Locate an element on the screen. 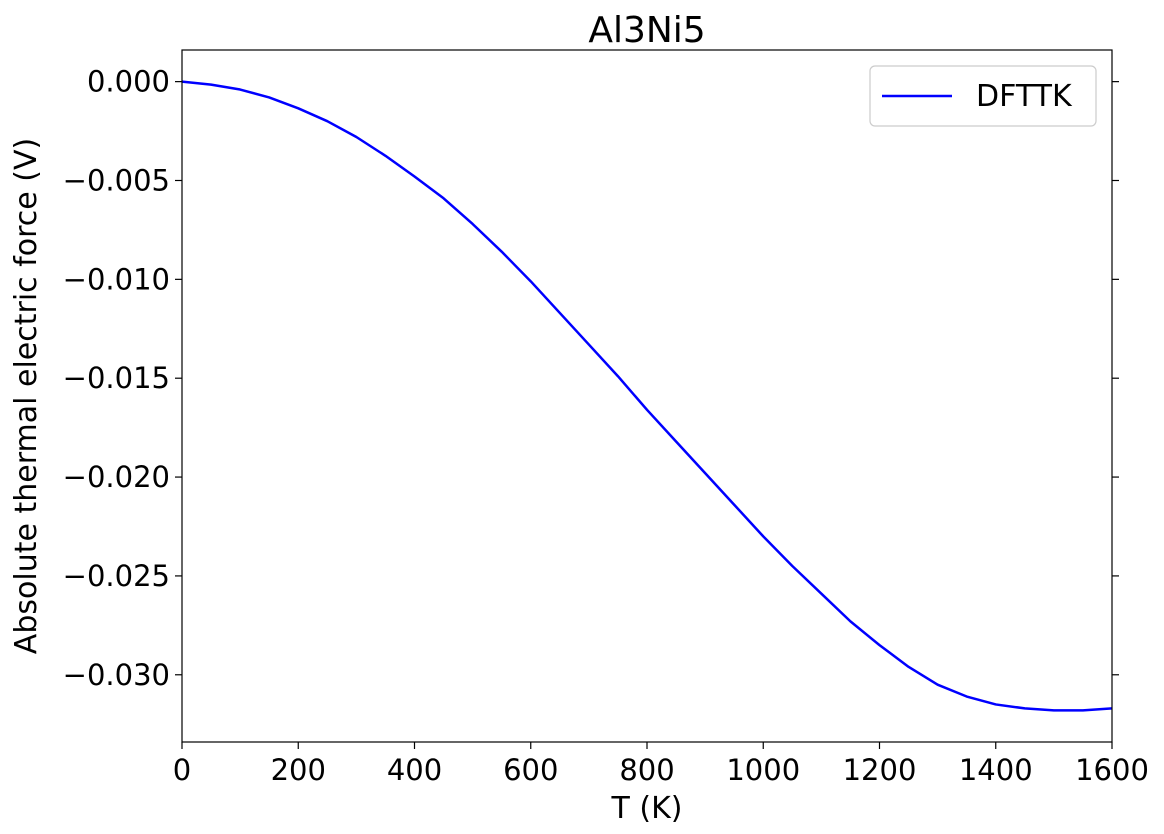 The height and width of the screenshot is (834, 1164). x-axis-ticks: 0 200 400 600 800 1000 1200 1400 1600 is located at coordinates (661, 764).